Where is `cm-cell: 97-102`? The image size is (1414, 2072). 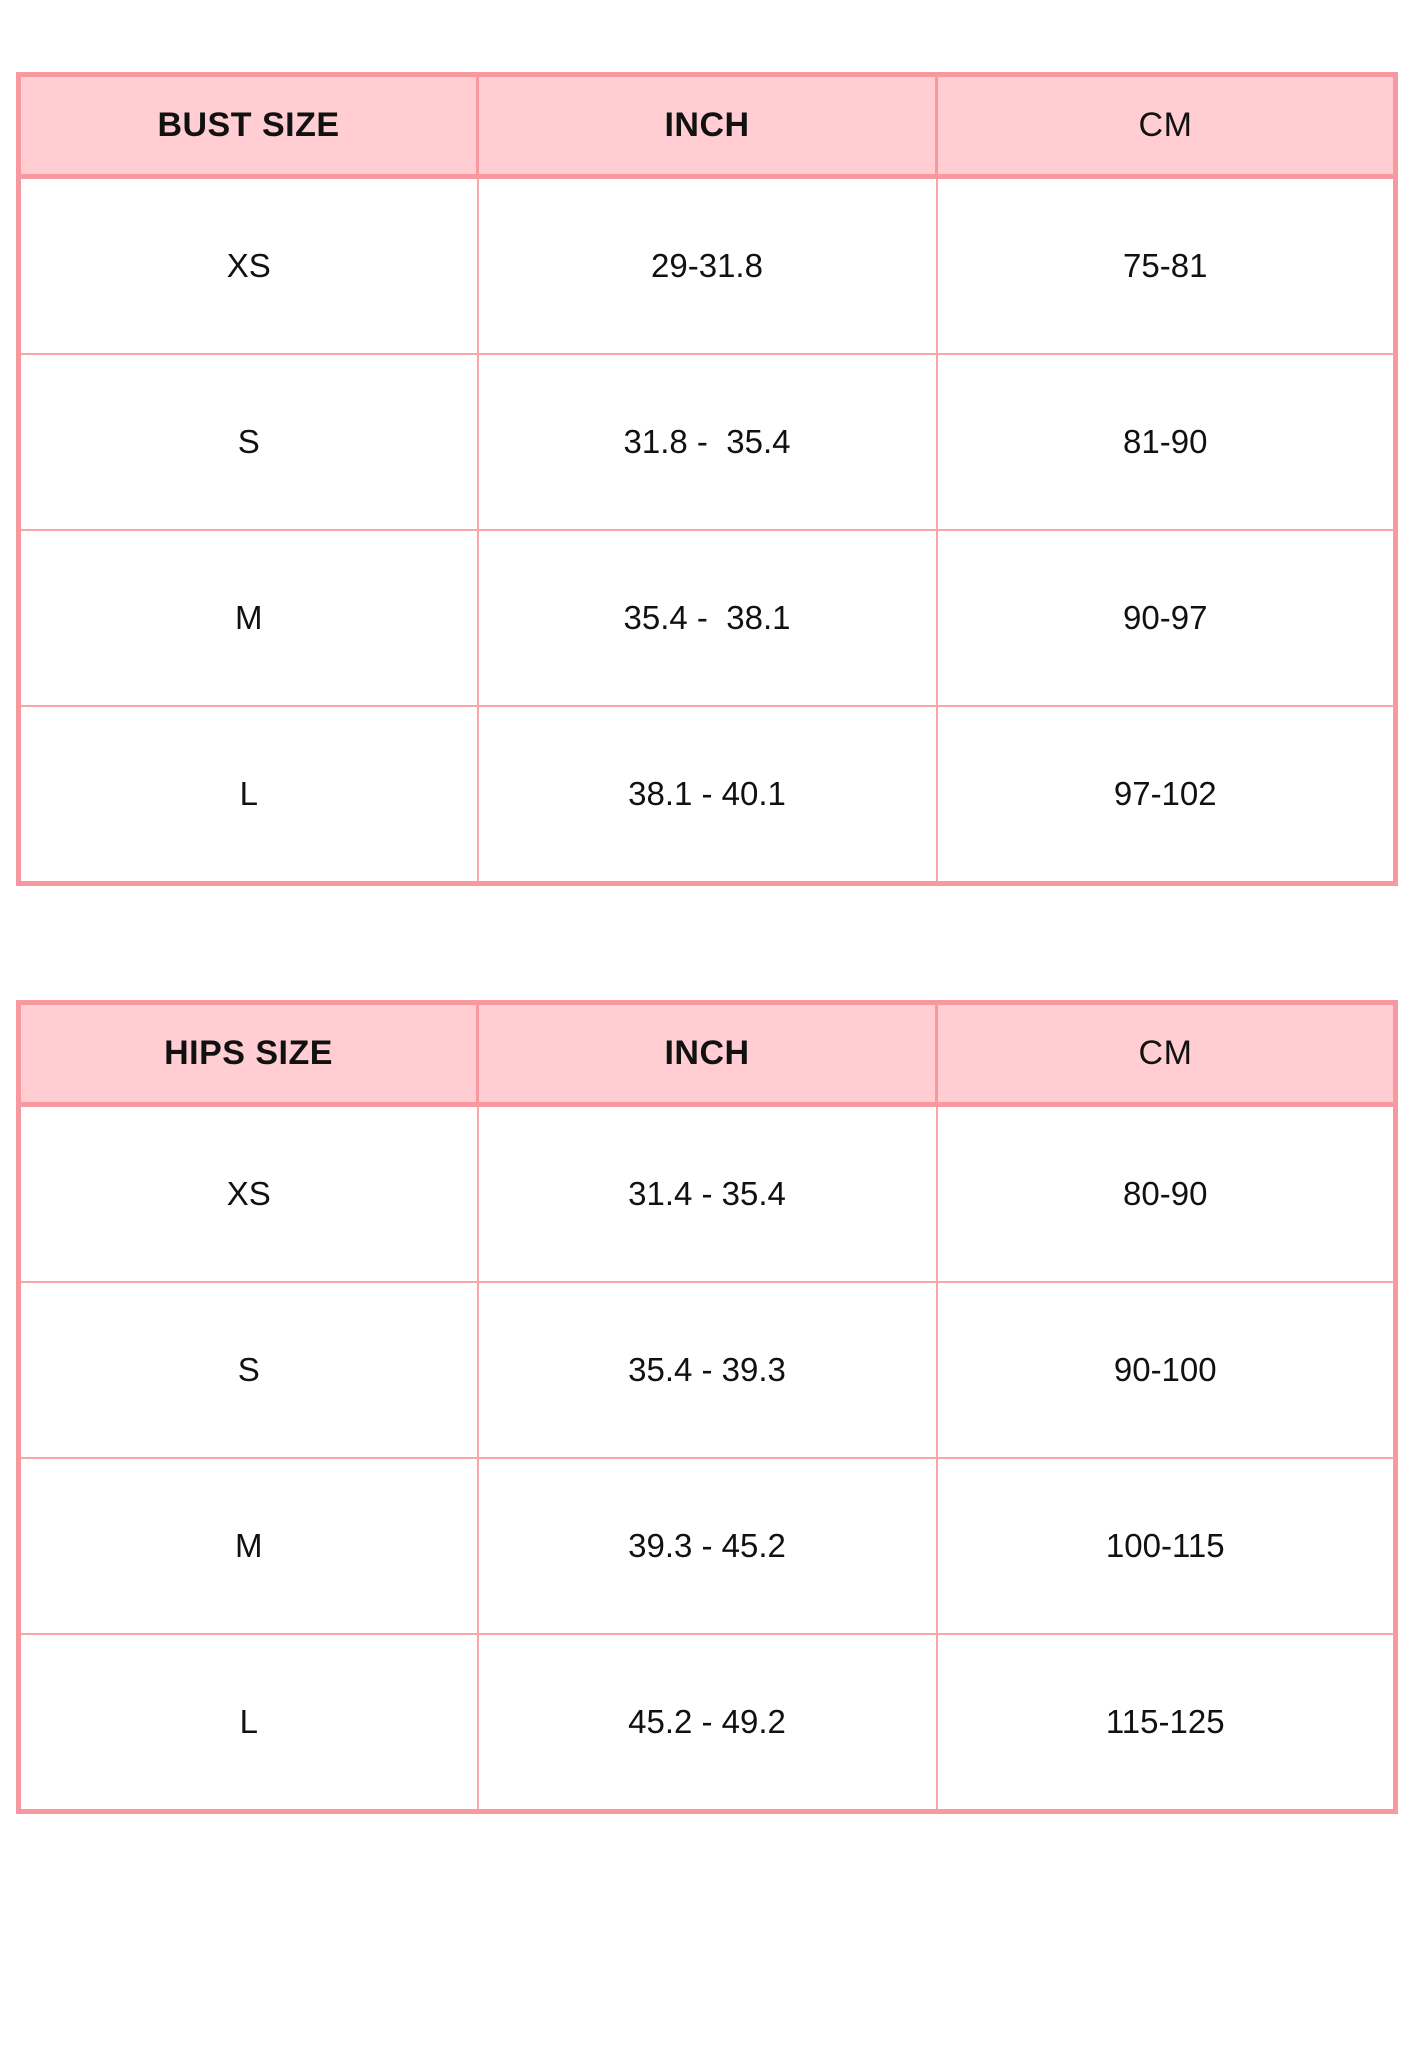 cm-cell: 97-102 is located at coordinates (1166, 795).